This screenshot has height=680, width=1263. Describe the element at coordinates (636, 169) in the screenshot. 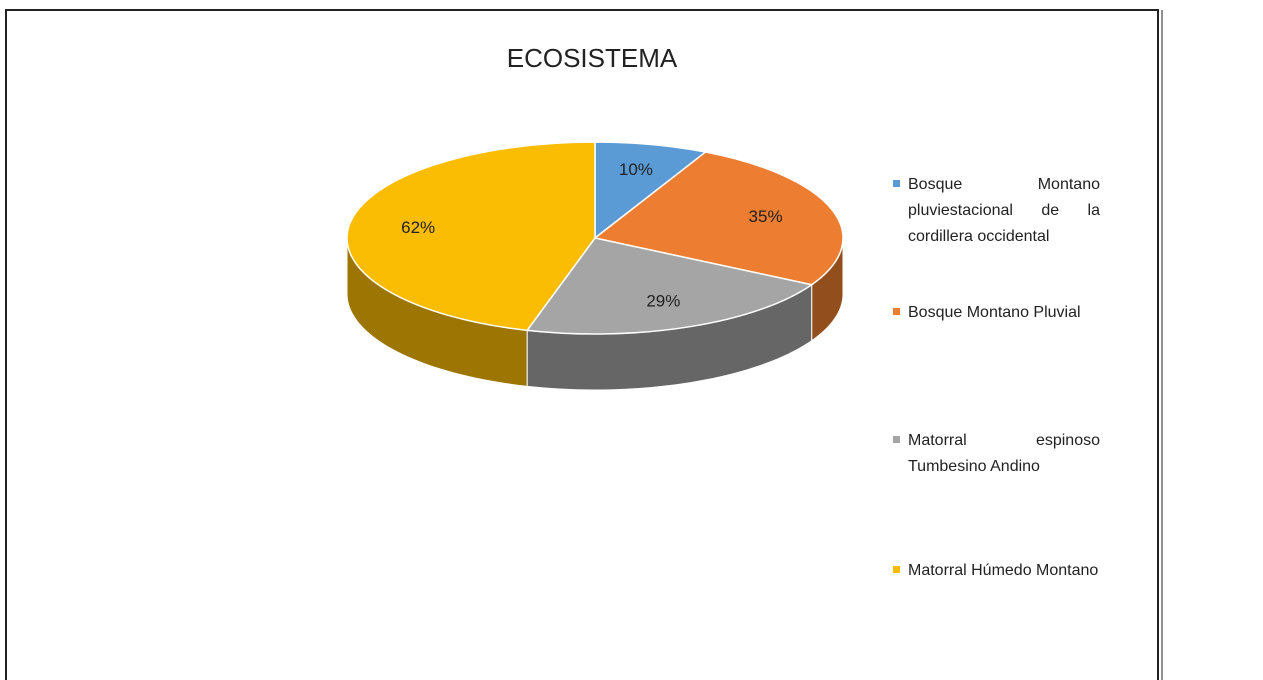

I see `data-label: 10%` at that location.